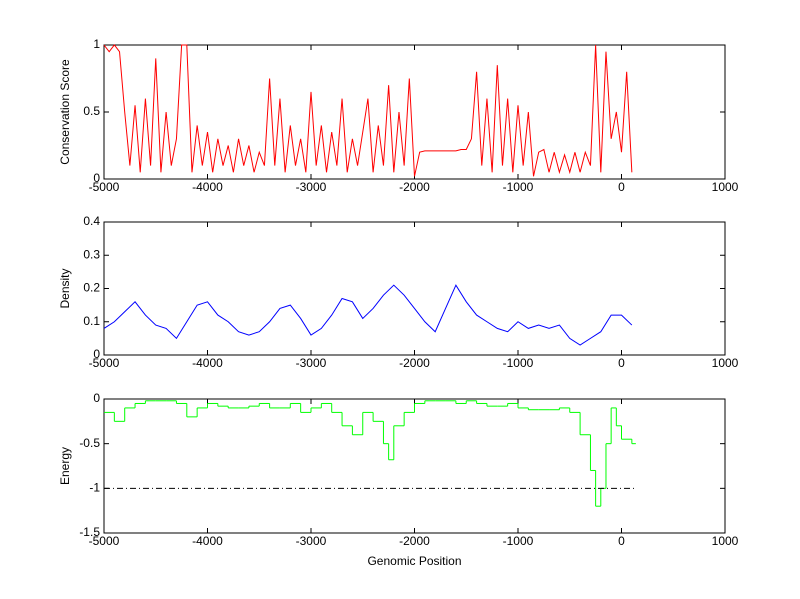 This screenshot has width=800, height=599. What do you see at coordinates (96, 44) in the screenshot?
I see `y-tick-label: 1` at bounding box center [96, 44].